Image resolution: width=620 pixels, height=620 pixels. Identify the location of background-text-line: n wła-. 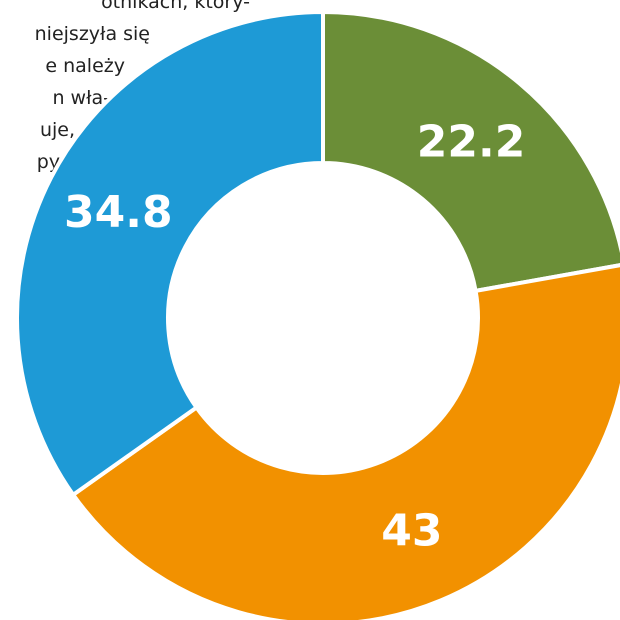
(81, 98).